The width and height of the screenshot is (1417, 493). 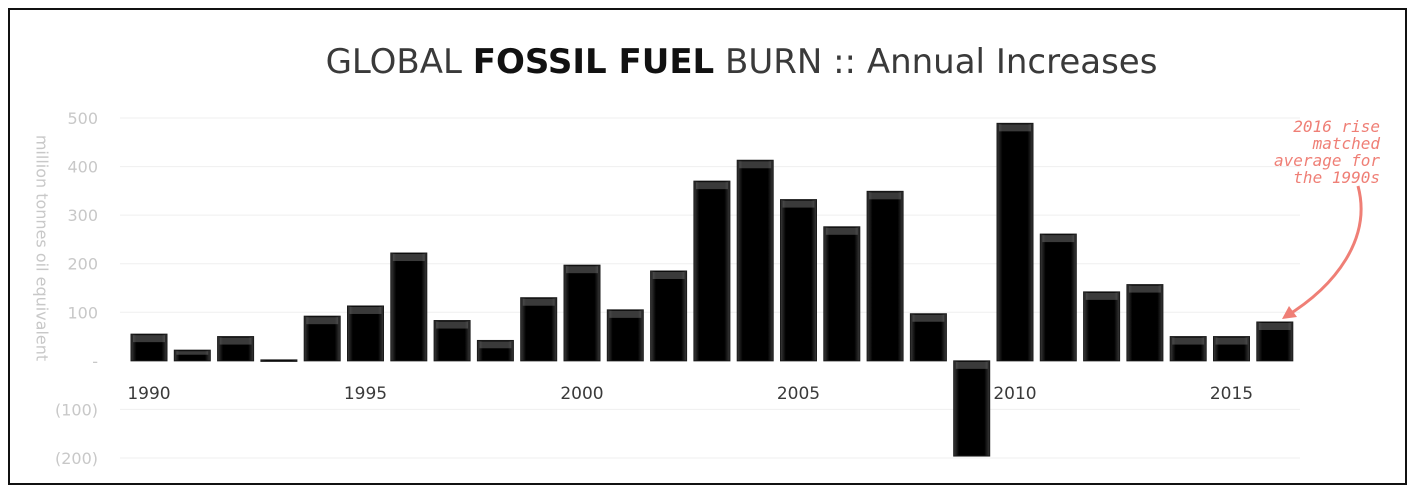 I want to click on y-tick-label: 100, so click(x=82, y=312).